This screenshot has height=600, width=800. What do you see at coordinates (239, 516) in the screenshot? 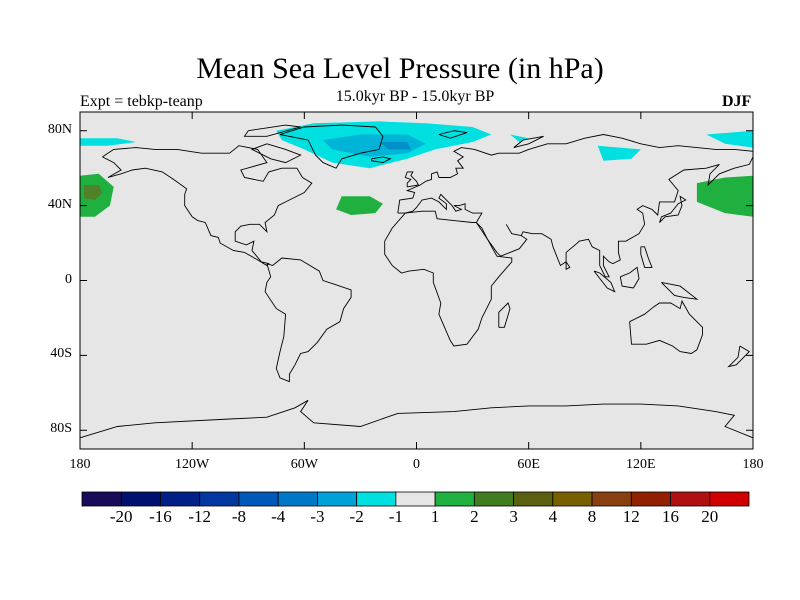
I see `colorbar-label: -8` at bounding box center [239, 516].